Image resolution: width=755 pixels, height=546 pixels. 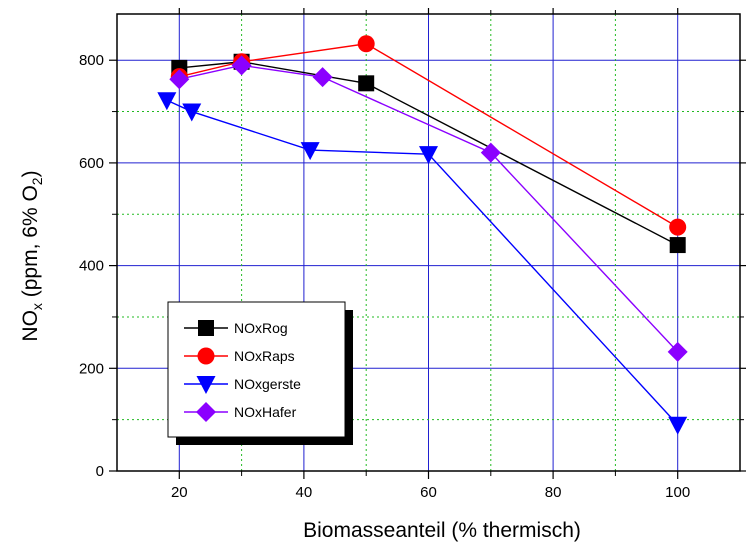 I want to click on legend-marker-noxhafer, so click(x=206, y=412).